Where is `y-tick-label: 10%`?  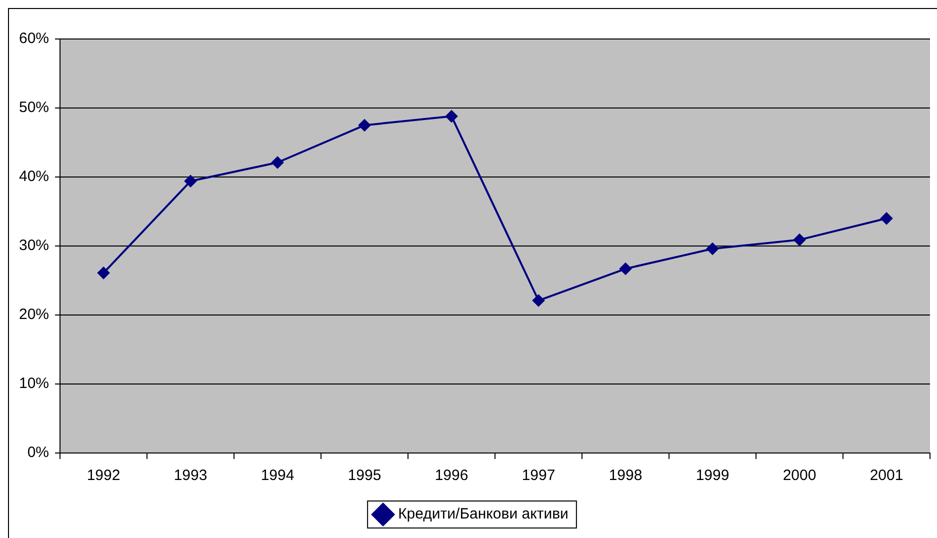
y-tick-label: 10% is located at coordinates (34, 383).